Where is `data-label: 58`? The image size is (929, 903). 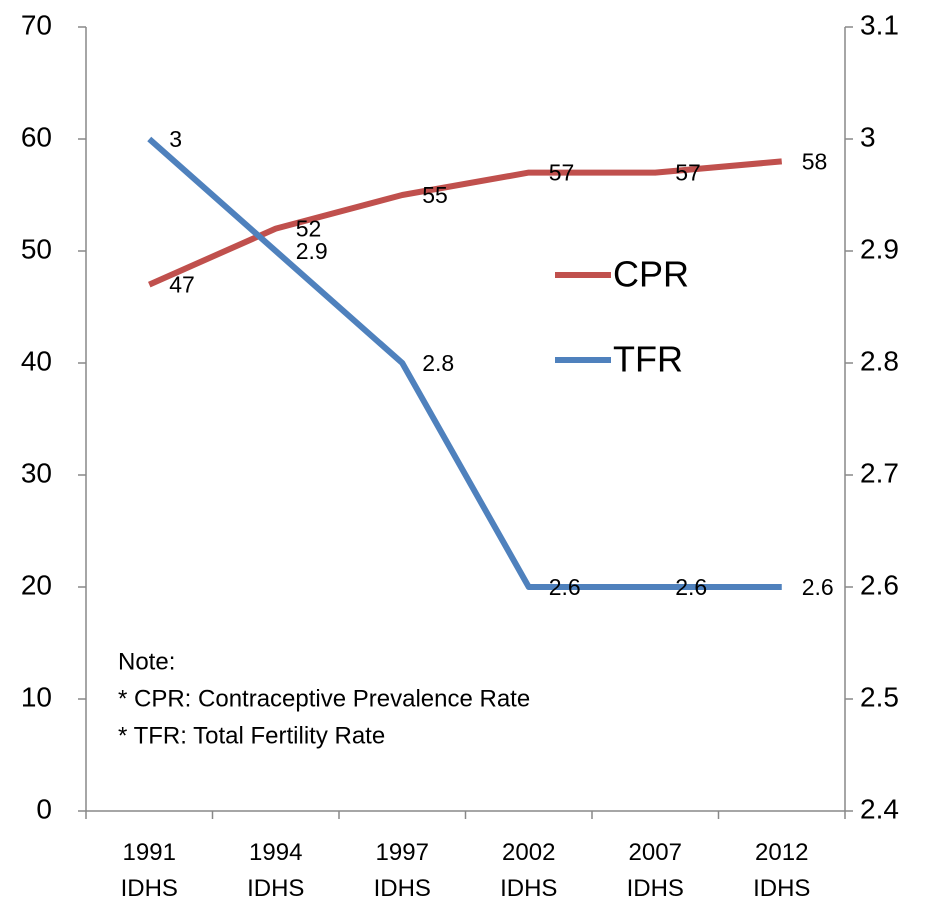
data-label: 58 is located at coordinates (815, 161).